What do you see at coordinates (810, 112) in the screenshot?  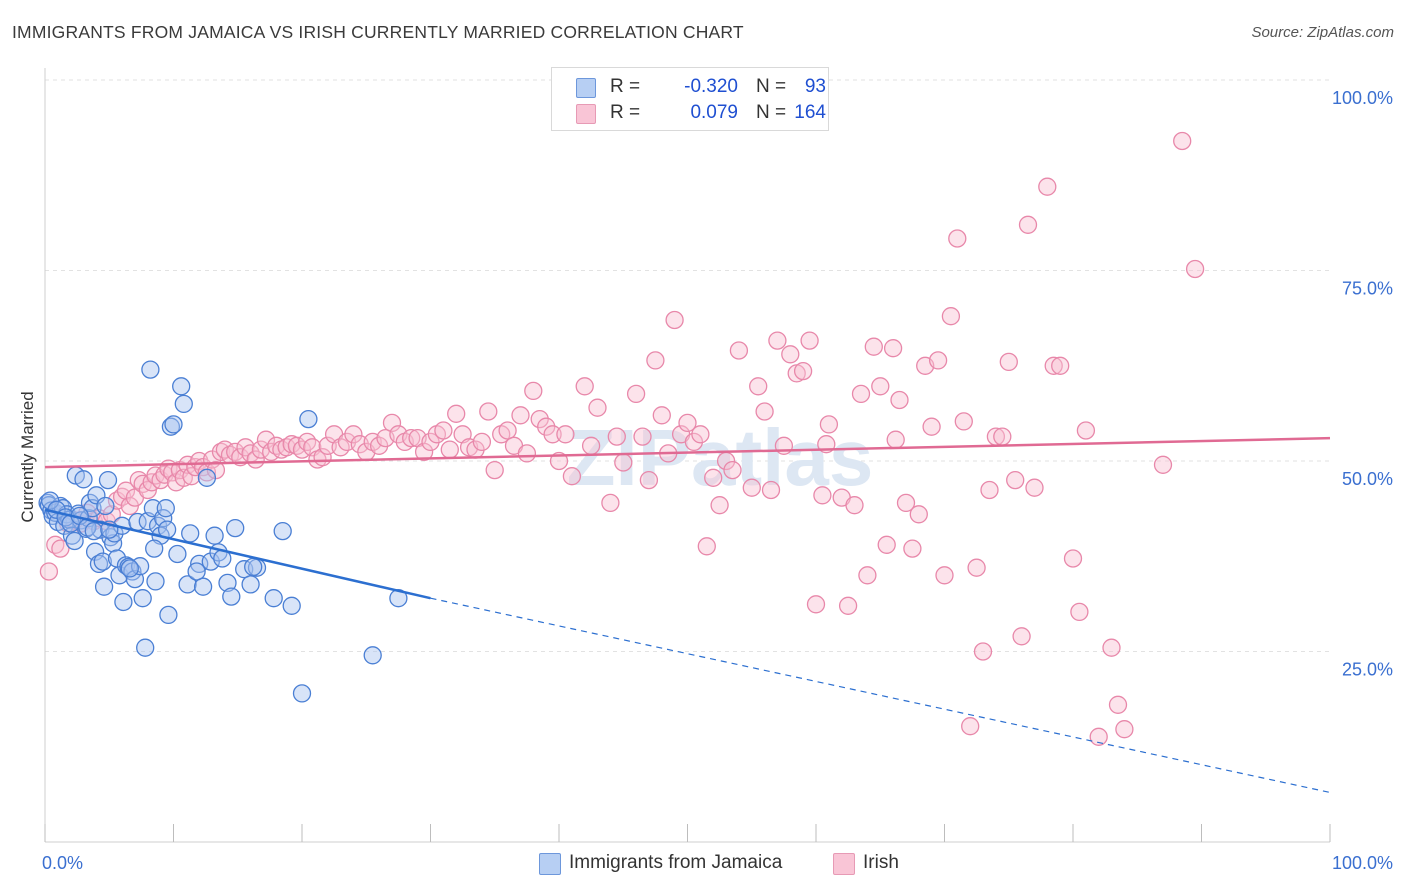 I see `legend-n-value: 164` at bounding box center [810, 112].